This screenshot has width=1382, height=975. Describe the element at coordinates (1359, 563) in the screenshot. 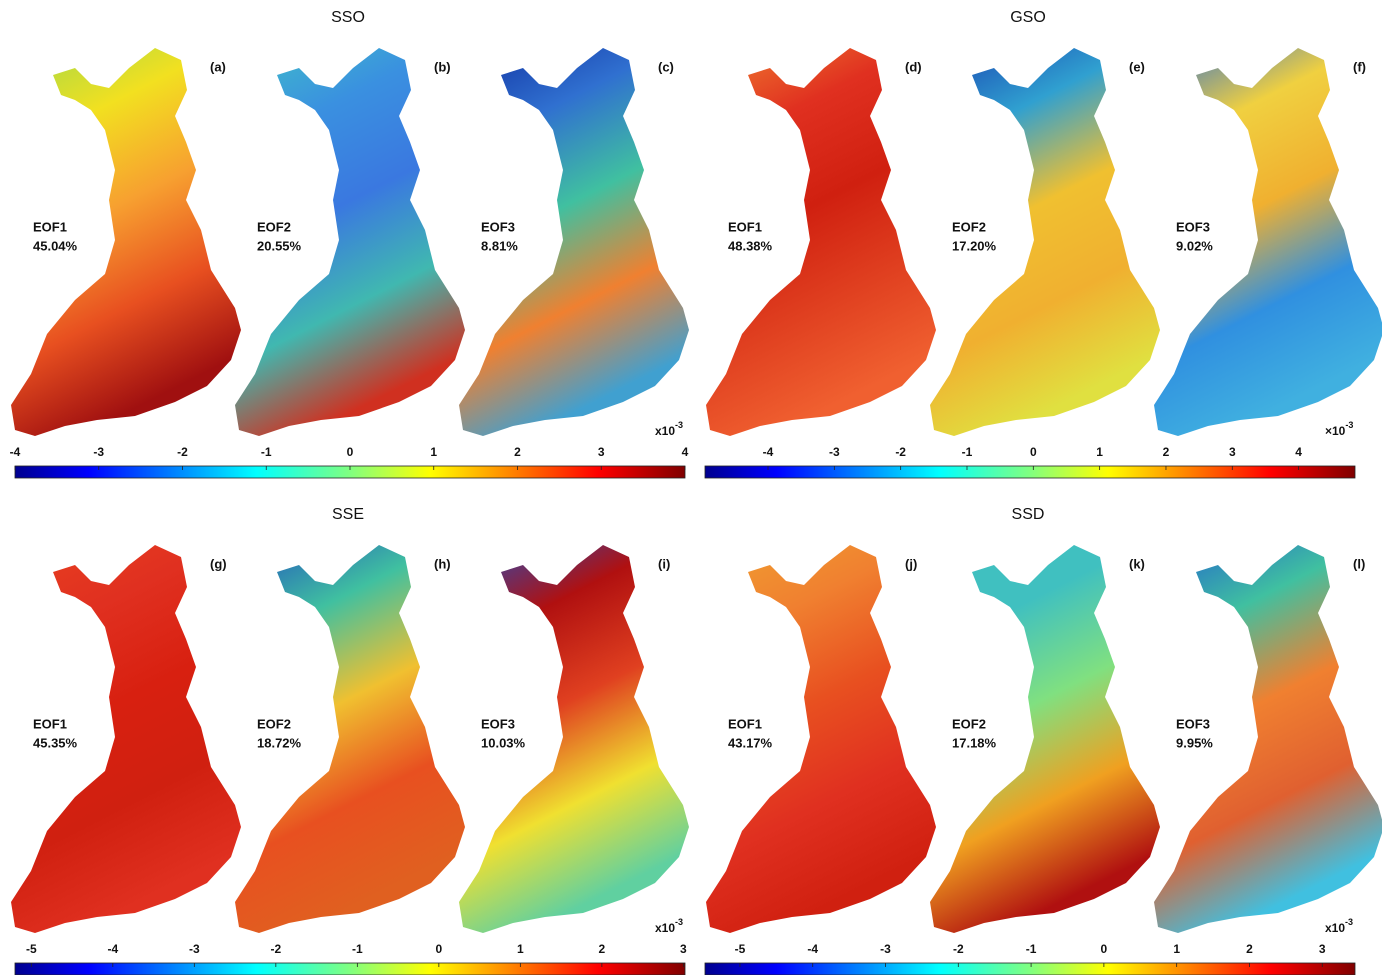

I see `panel-letter: (l)` at that location.